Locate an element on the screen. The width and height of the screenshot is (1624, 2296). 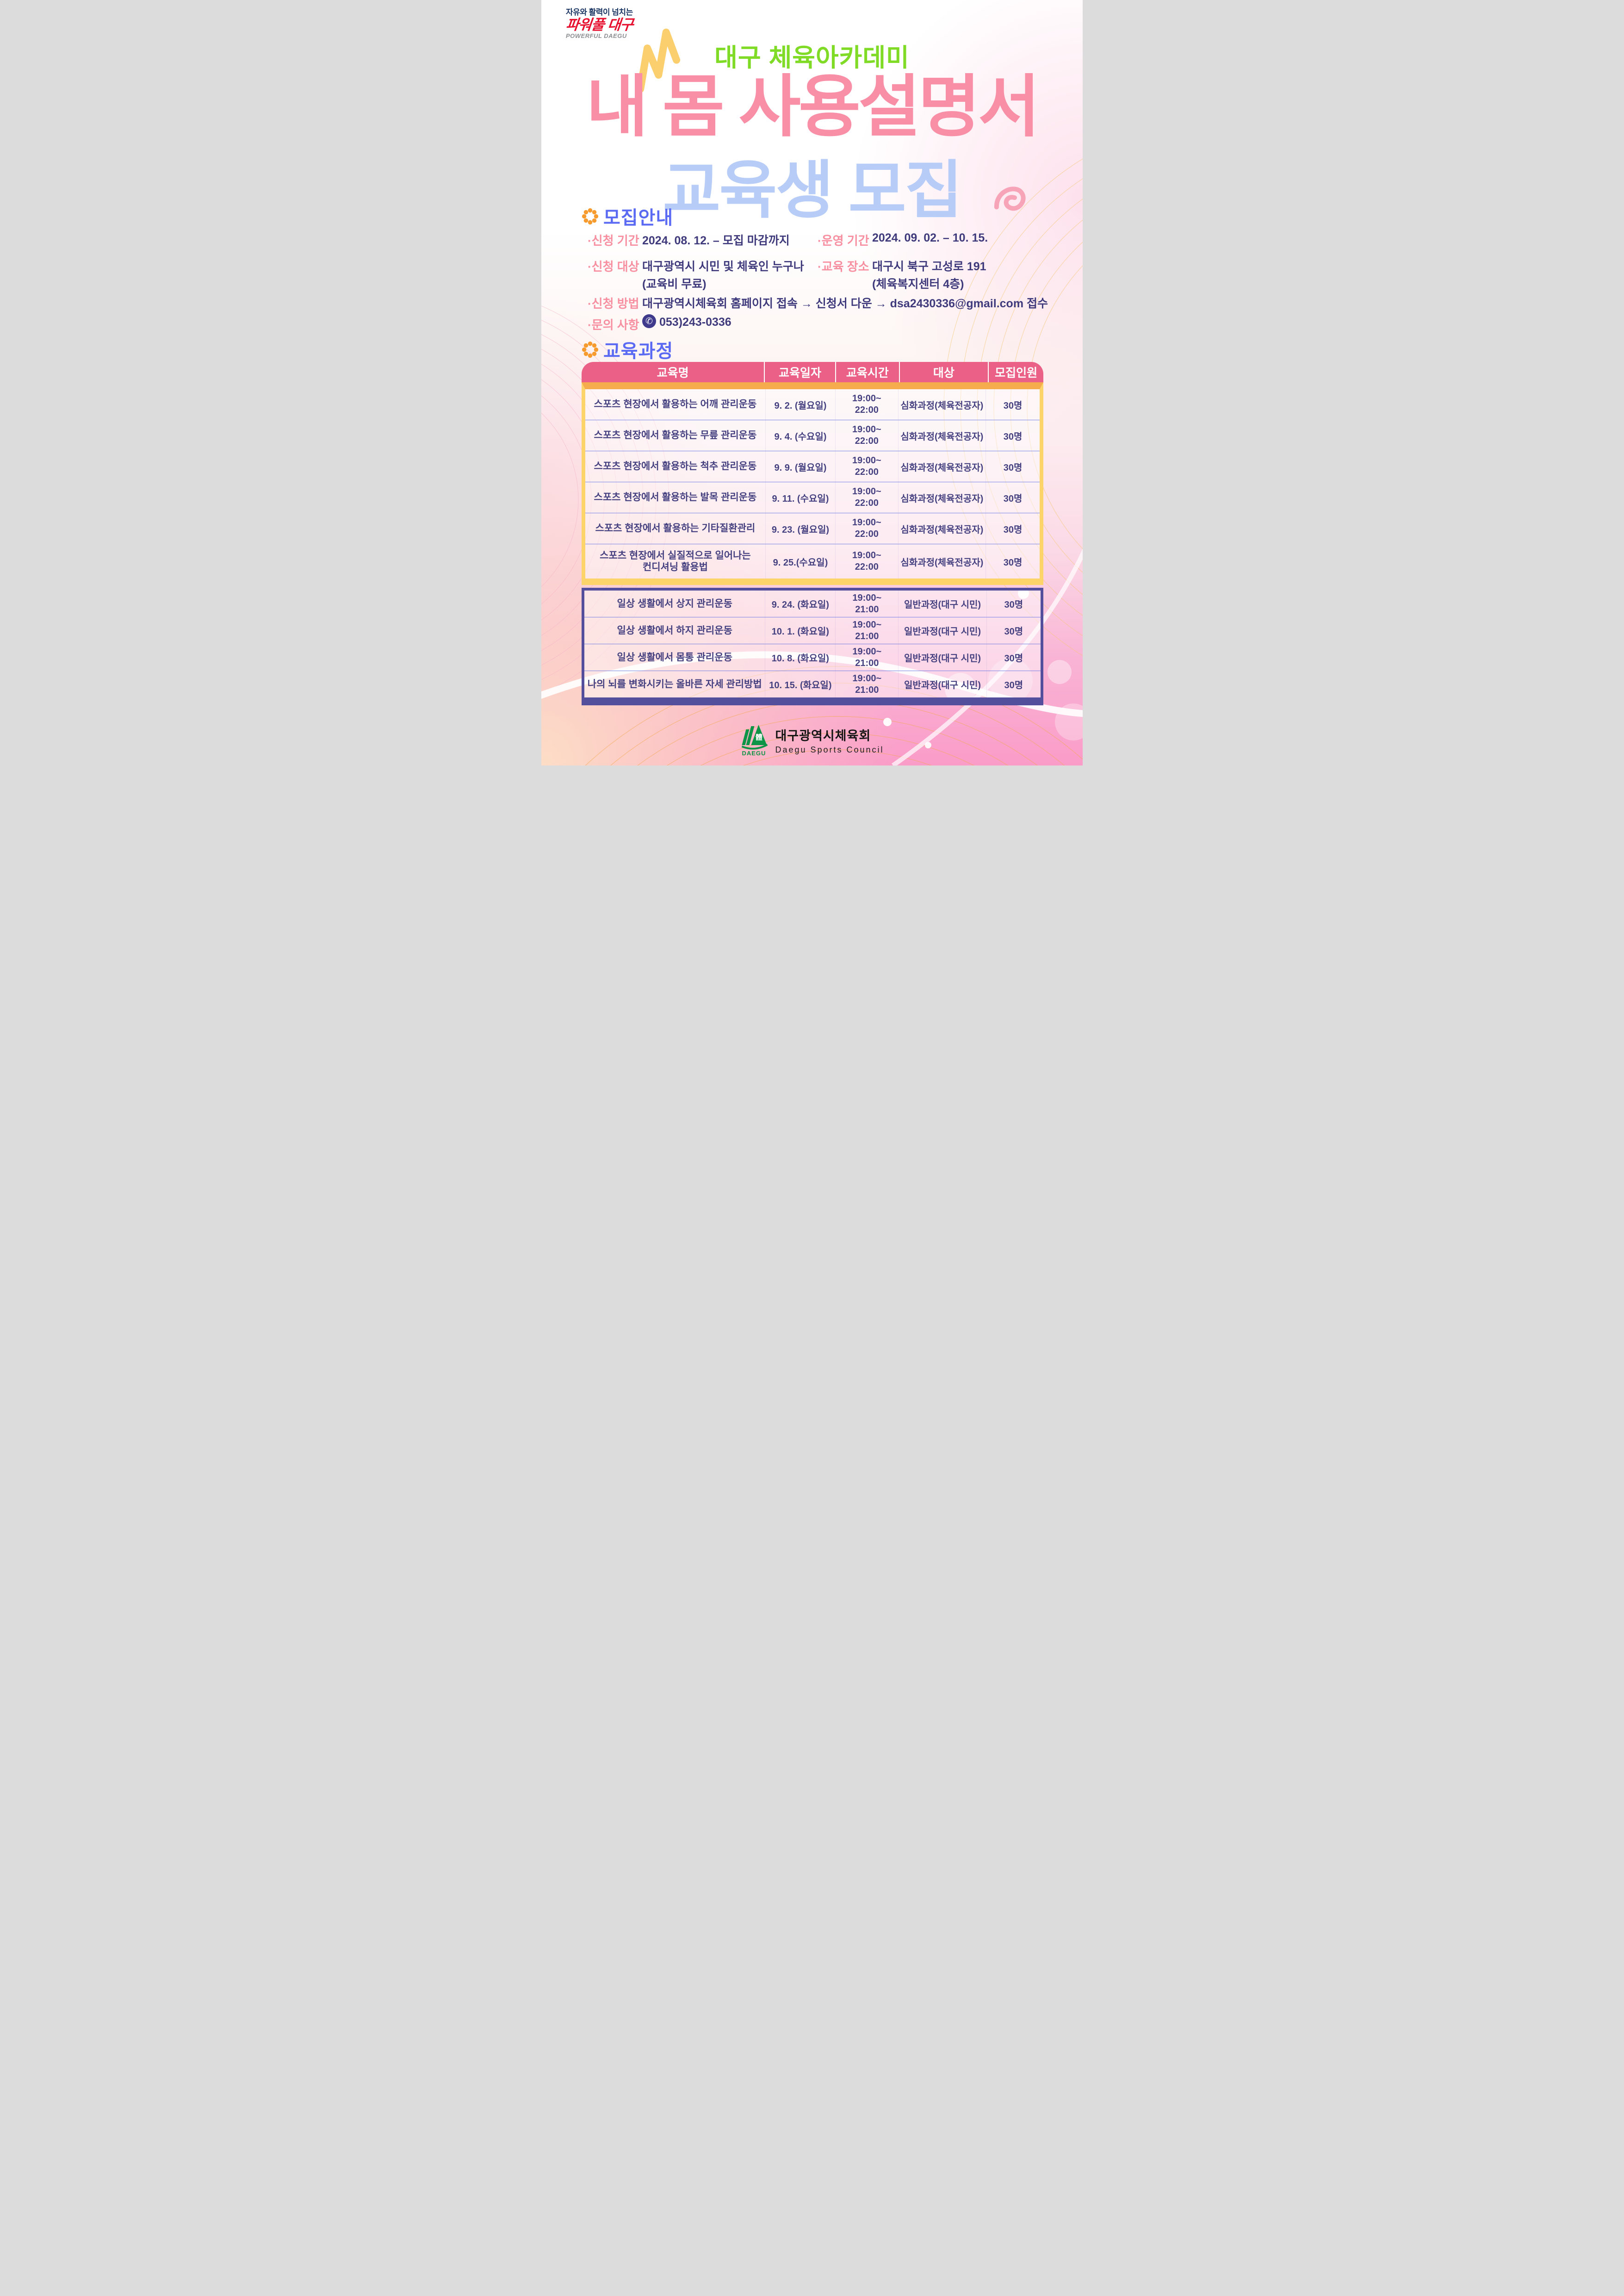
course-name-line1: 나의 뇌를 변화시키는 올바른 자세 관리방법 is located at coordinates (674, 684).